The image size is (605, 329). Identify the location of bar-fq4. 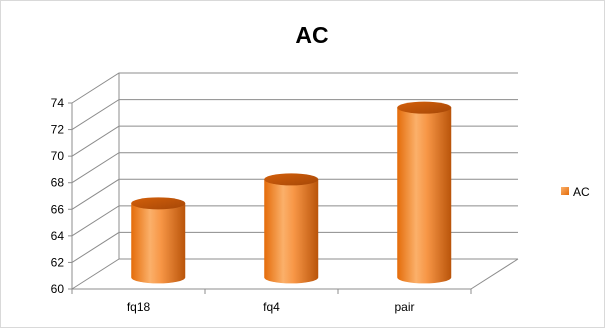
(291, 228).